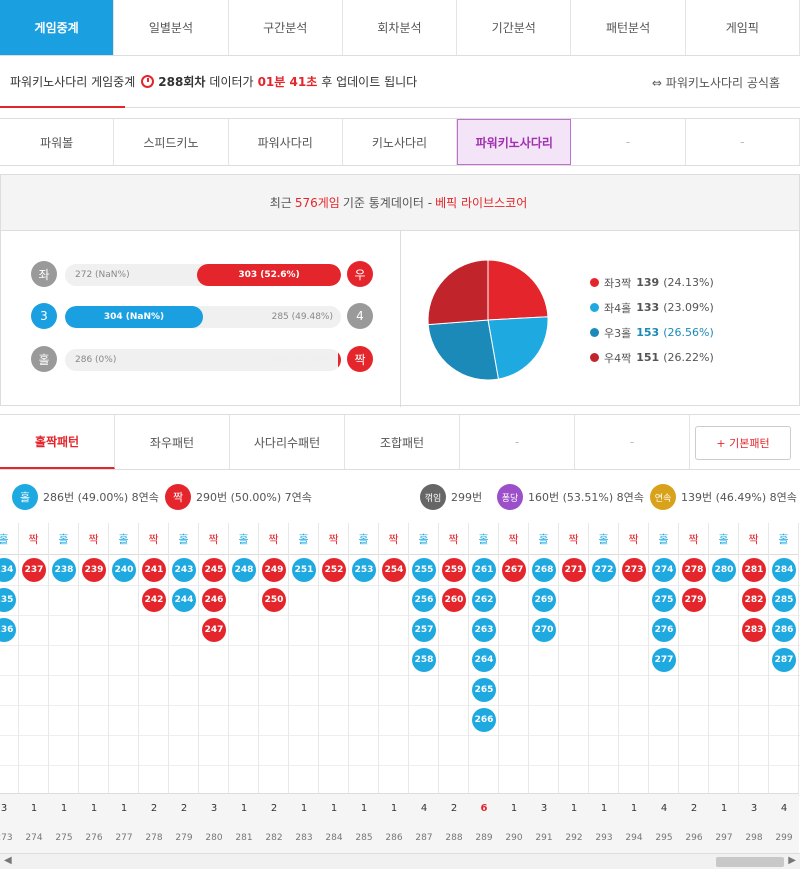  I want to click on legend-label: 좌3짝, so click(618, 283).